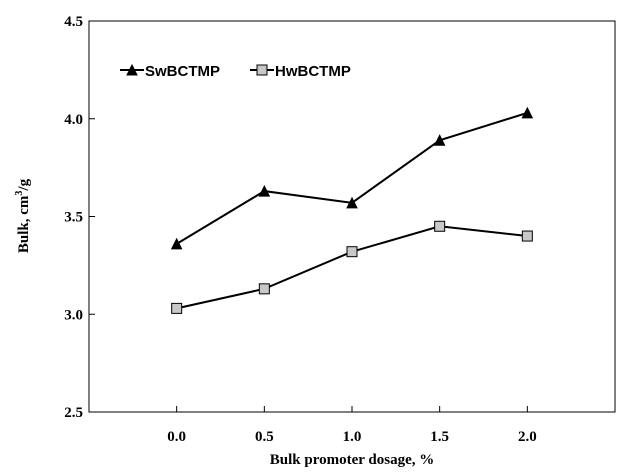  Describe the element at coordinates (352, 437) in the screenshot. I see `x-tick-label: 1.0` at that location.